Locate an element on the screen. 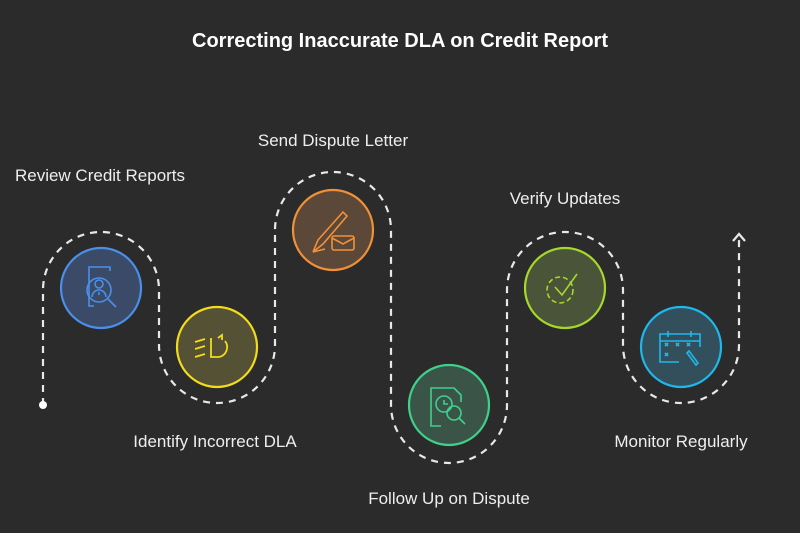 Image resolution: width=800 pixels, height=533 pixels. step-label-review-credit-reports: Review Credit Reports is located at coordinates (100, 175).